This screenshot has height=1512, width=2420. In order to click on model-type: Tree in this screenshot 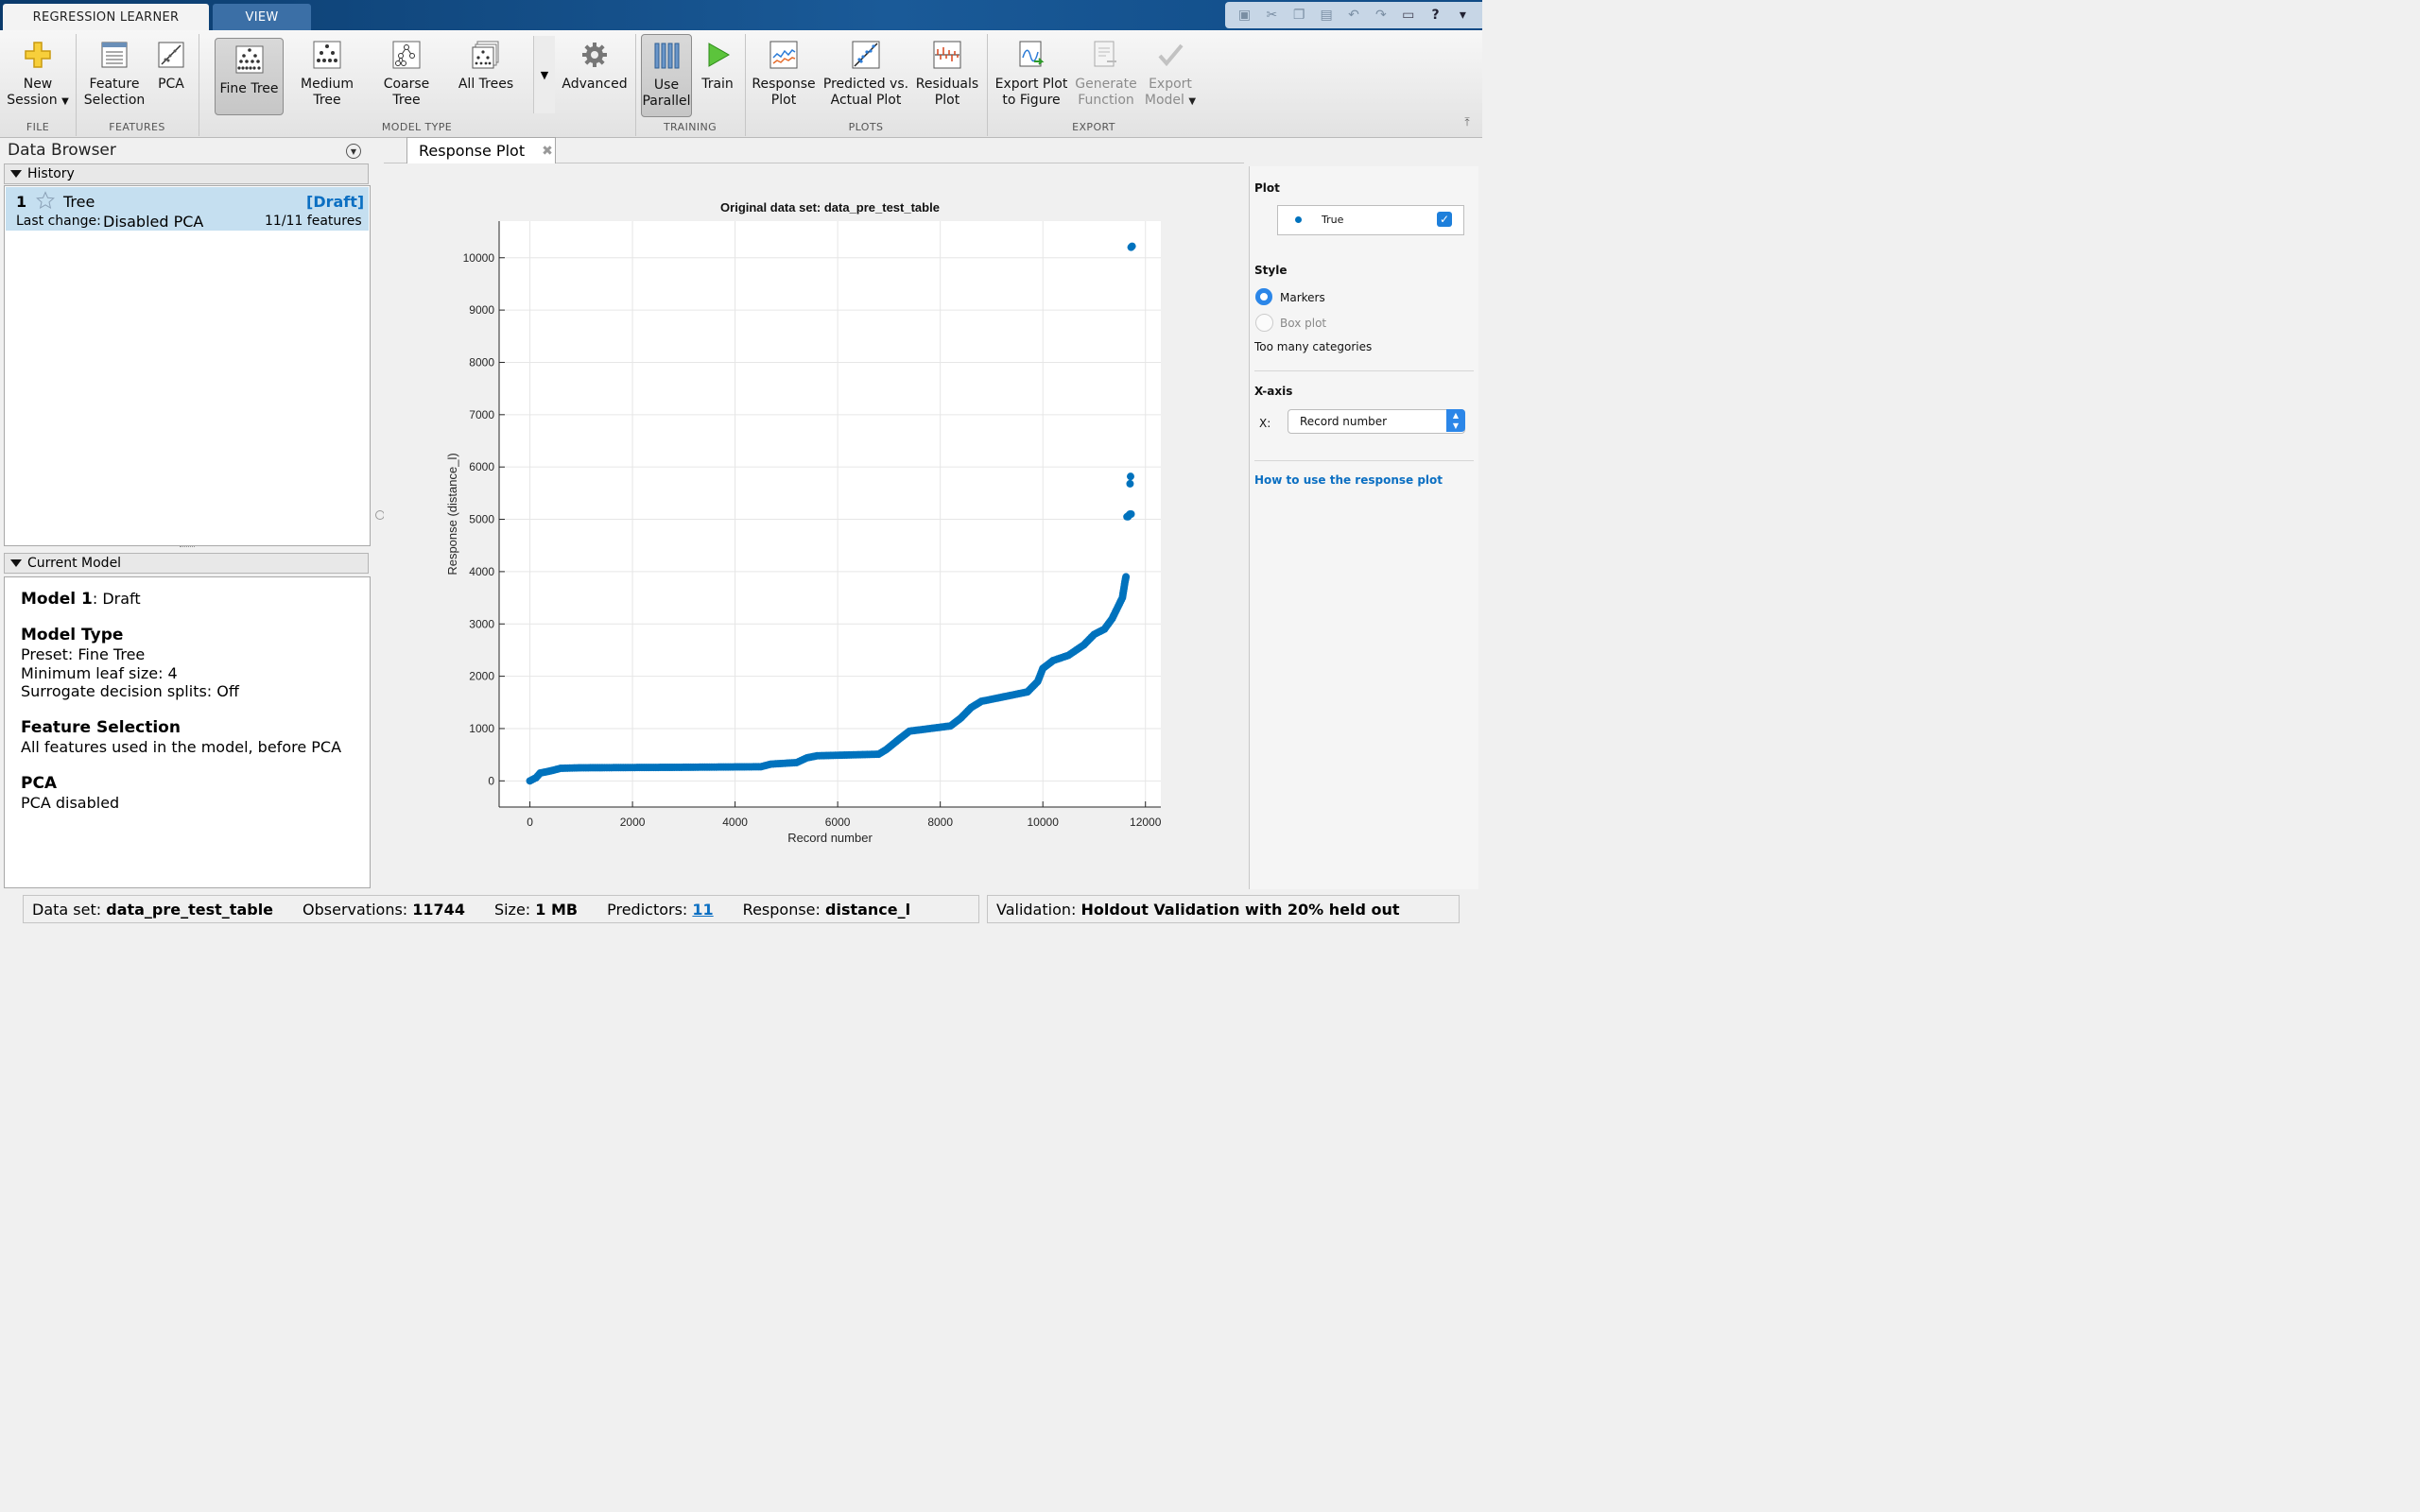, I will do `click(79, 202)`.